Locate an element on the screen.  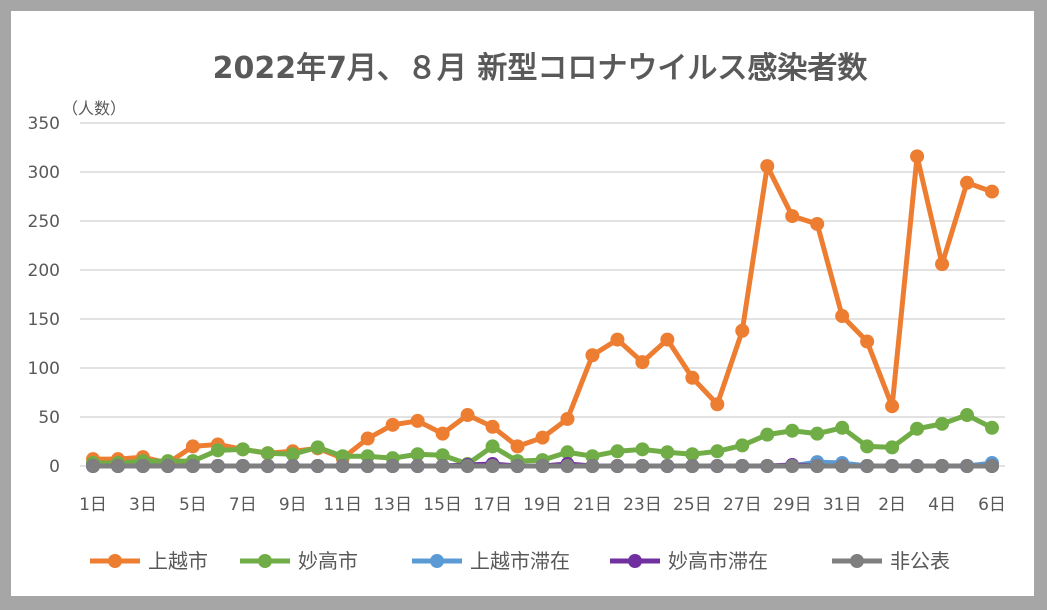
legend-label: 上越市 is located at coordinates (178, 561).